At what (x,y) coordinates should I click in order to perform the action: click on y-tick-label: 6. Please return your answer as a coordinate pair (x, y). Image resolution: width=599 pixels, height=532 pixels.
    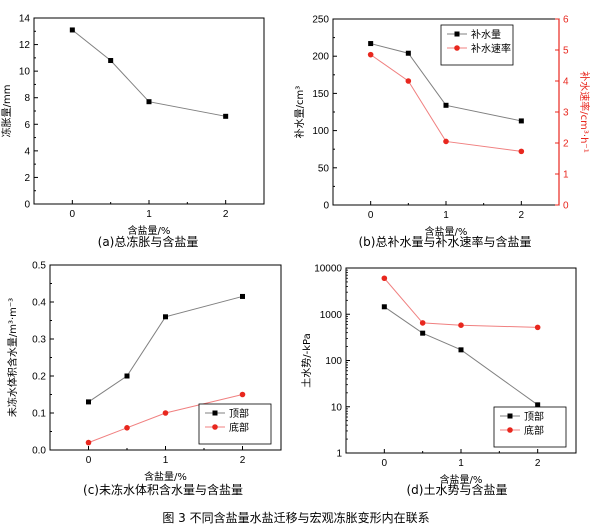
    Looking at the image, I should click on (27, 125).